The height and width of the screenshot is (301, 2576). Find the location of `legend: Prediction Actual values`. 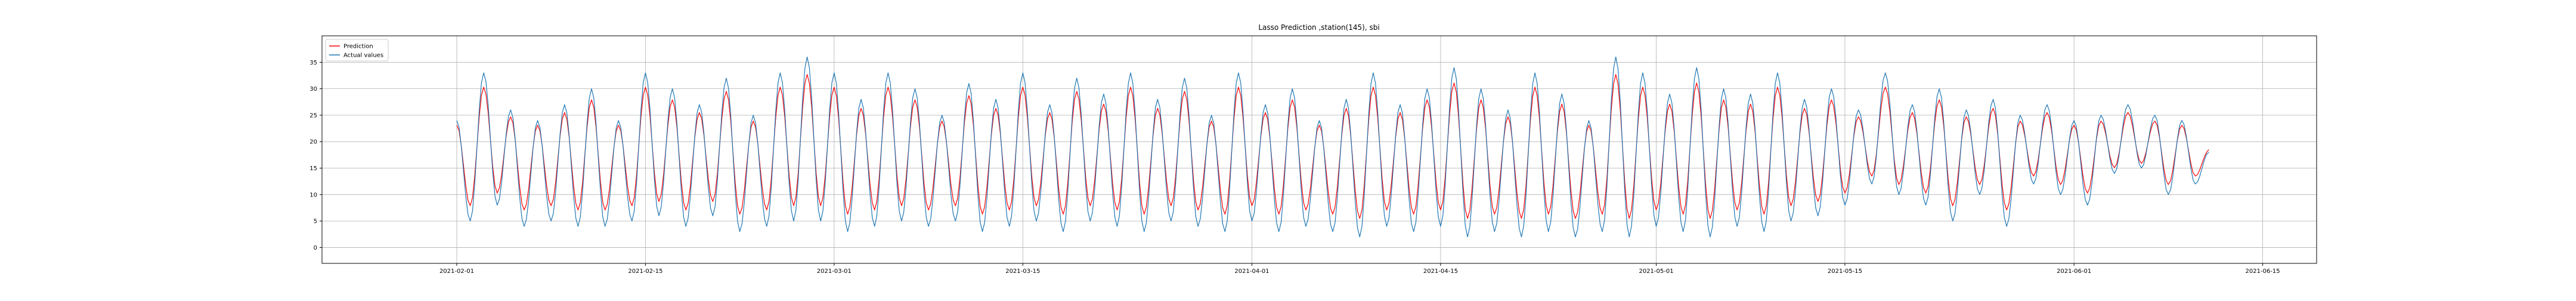

legend: Prediction Actual values is located at coordinates (357, 50).